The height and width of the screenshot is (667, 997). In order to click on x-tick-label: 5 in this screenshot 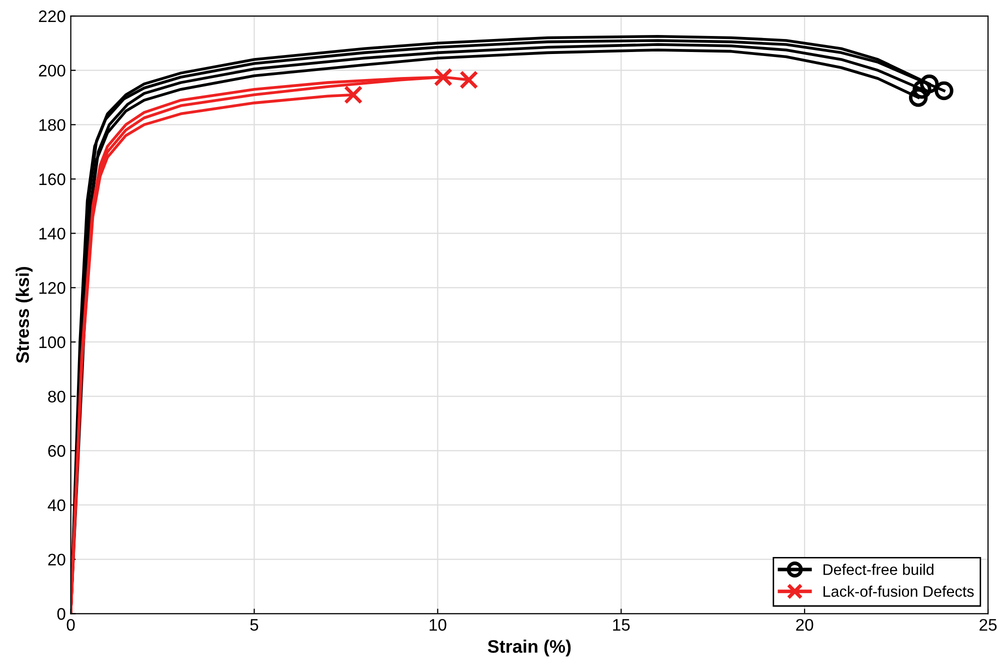, I will do `click(254, 625)`.